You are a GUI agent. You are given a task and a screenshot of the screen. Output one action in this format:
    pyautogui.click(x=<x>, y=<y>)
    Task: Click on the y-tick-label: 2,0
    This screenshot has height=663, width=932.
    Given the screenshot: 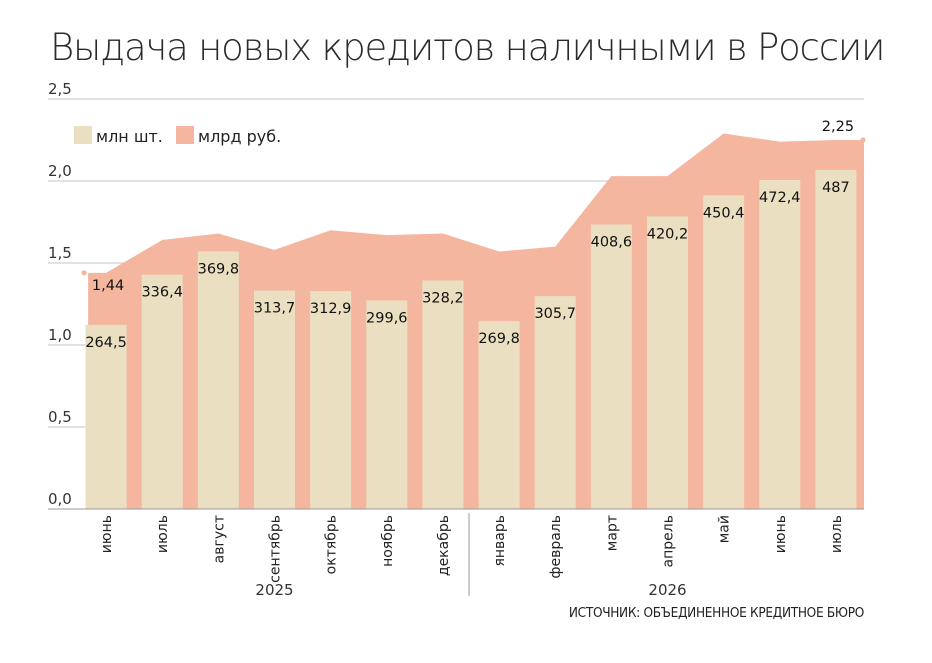 What is the action you would take?
    pyautogui.click(x=60, y=171)
    